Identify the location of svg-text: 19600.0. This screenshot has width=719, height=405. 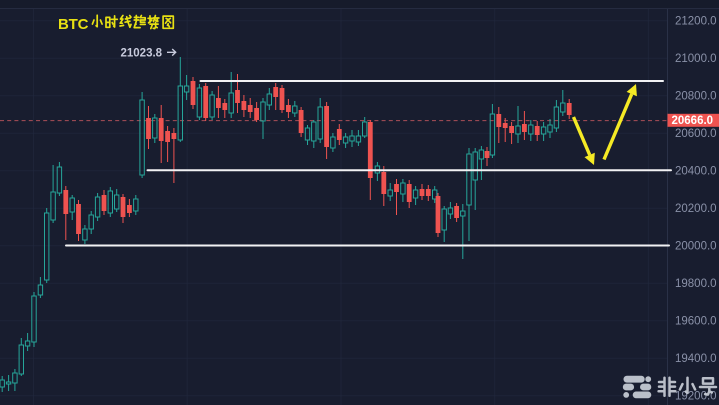
(696, 322).